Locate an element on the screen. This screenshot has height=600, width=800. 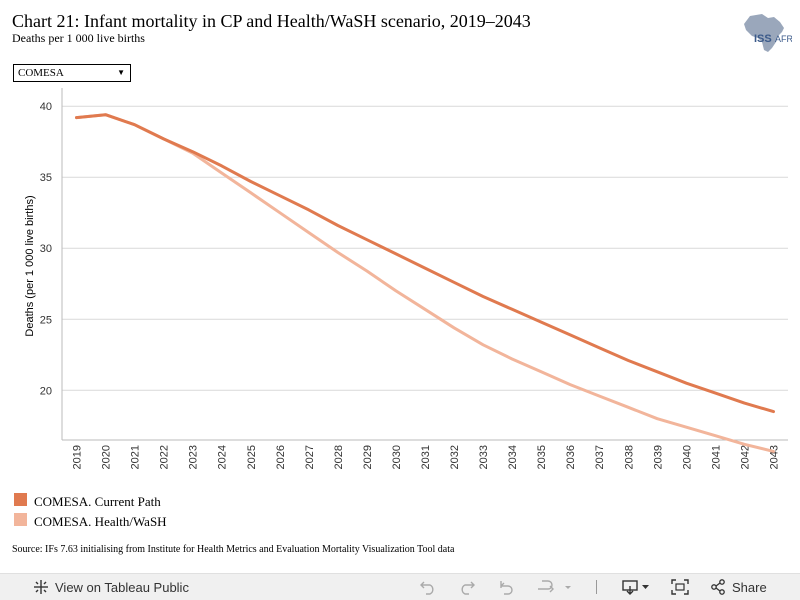
iss-africa-logo: ISS AFRICA is located at coordinates (769, 34).